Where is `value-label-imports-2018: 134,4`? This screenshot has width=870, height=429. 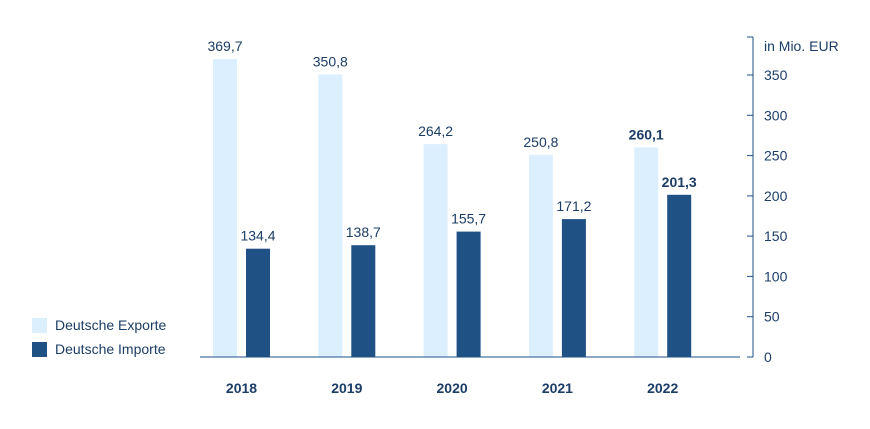
value-label-imports-2018: 134,4 is located at coordinates (257, 236).